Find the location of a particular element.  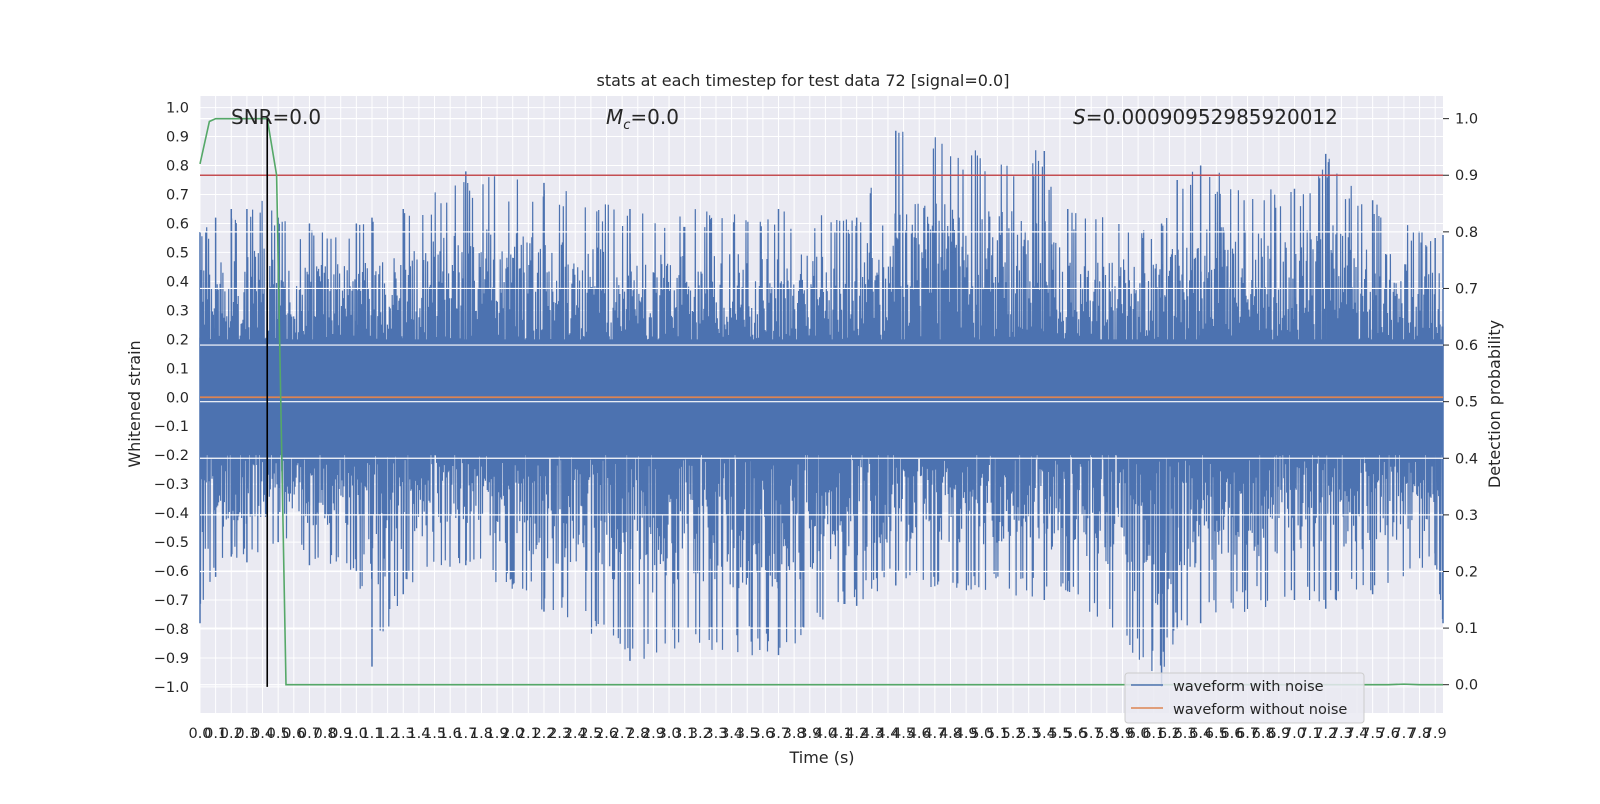

x-tick-label: 2.5 is located at coordinates (590, 734).